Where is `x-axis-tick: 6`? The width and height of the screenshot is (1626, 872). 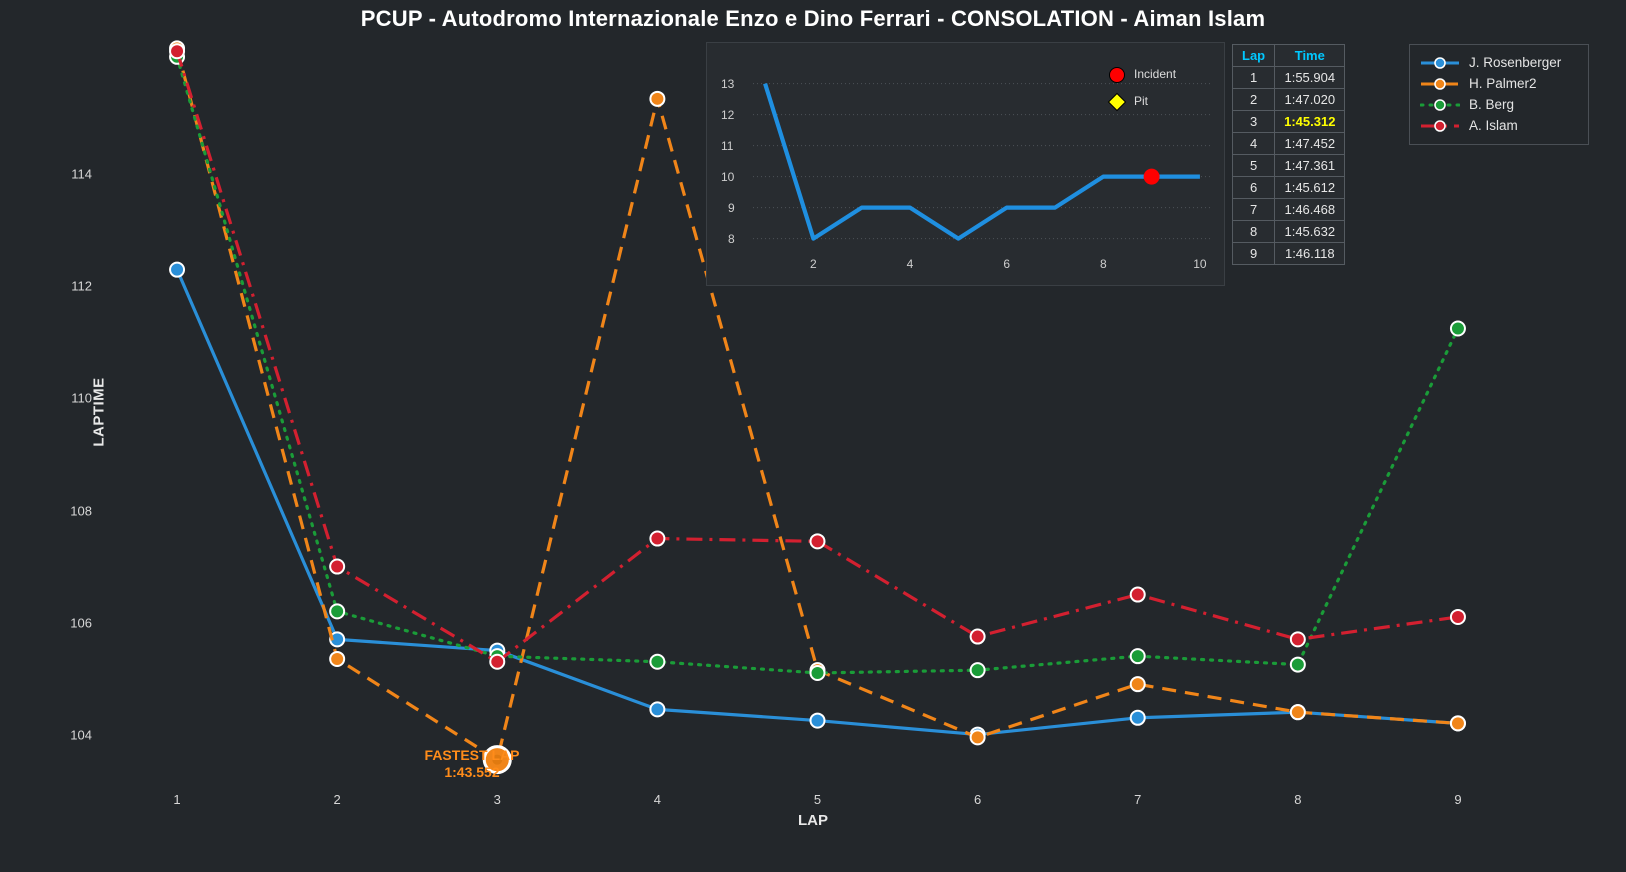
x-axis-tick: 6 is located at coordinates (977, 799).